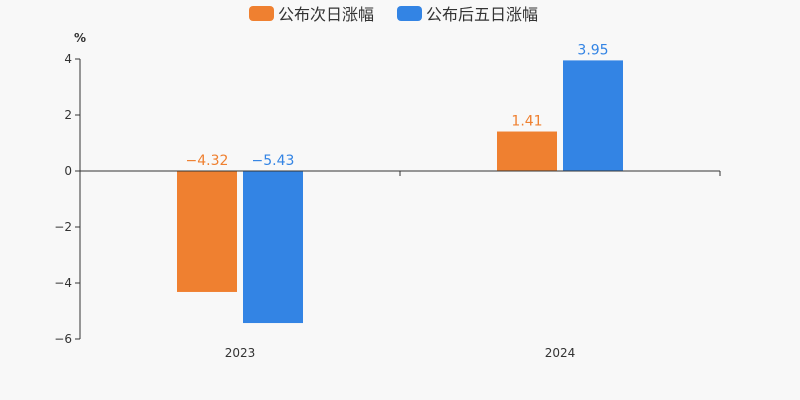 The height and width of the screenshot is (400, 800). I want to click on y-tick-label-0: 4, so click(68, 59).